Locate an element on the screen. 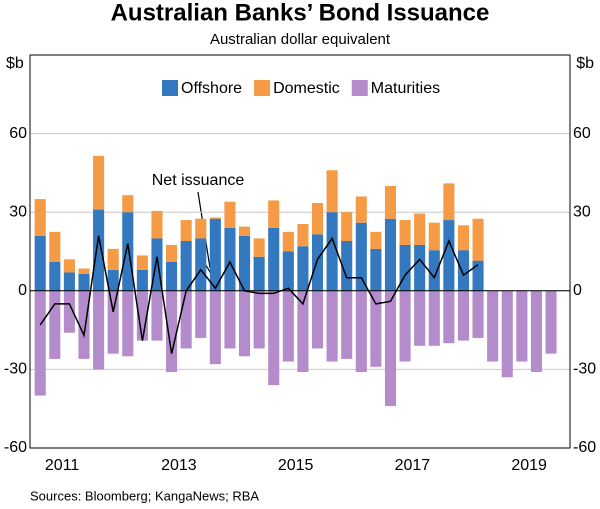 The width and height of the screenshot is (600, 509). y2-tick-label: 60 is located at coordinates (582, 133).